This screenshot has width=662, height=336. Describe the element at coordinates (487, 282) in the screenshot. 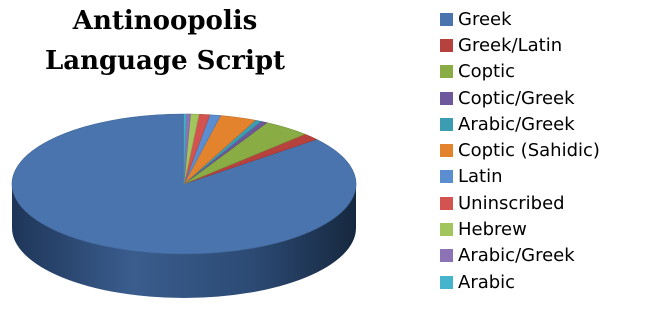

I see `legend-label: Arabic` at that location.